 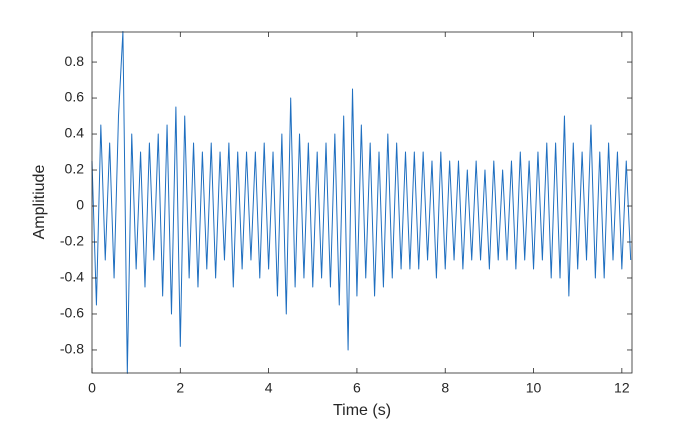 I want to click on x-tick-label: 0, so click(x=92, y=388).